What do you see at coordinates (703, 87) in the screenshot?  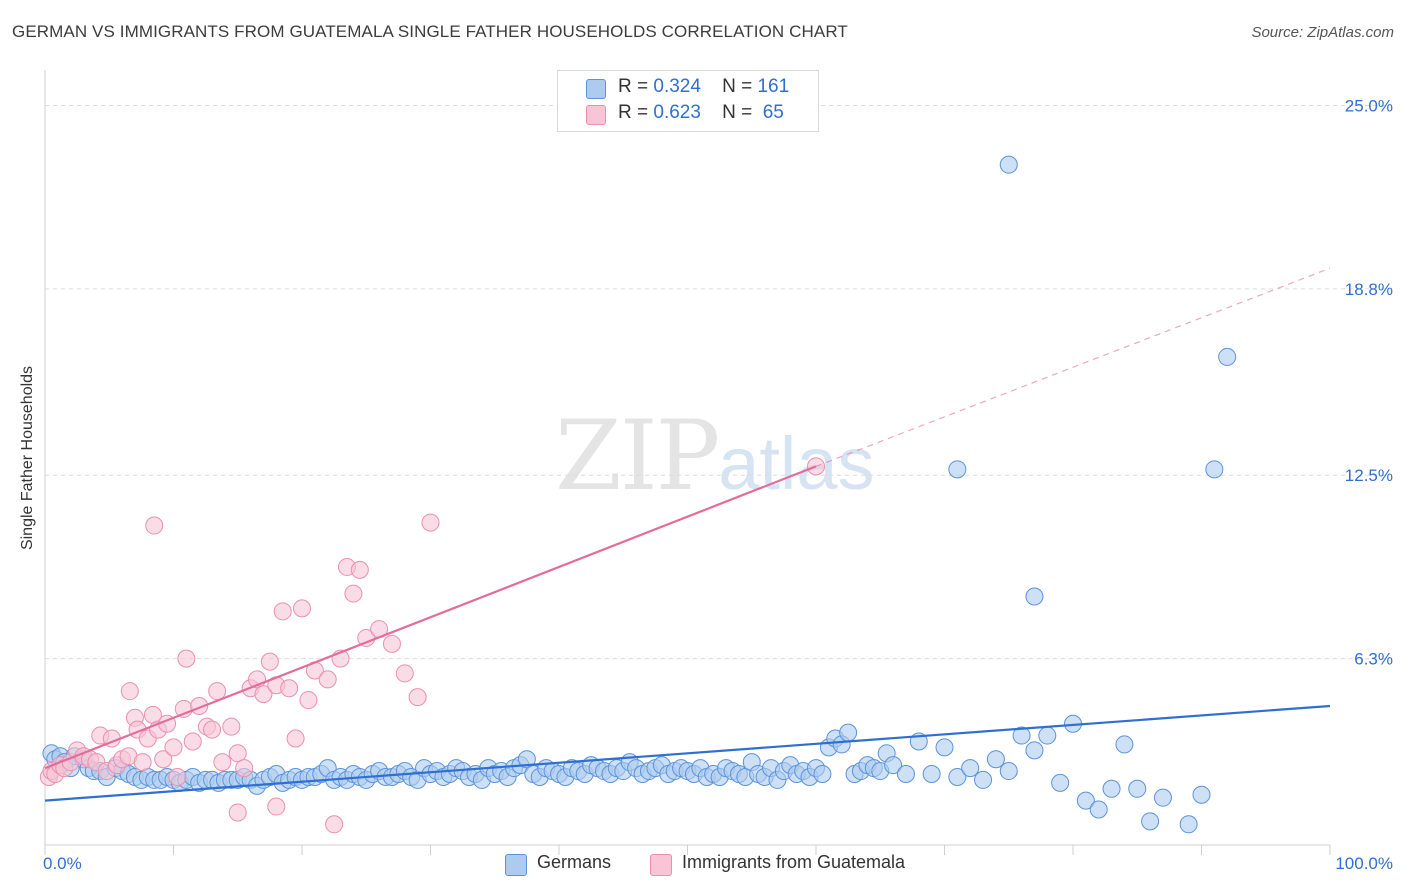 I see `germans-stats: R = 0.324 N = 161` at bounding box center [703, 87].